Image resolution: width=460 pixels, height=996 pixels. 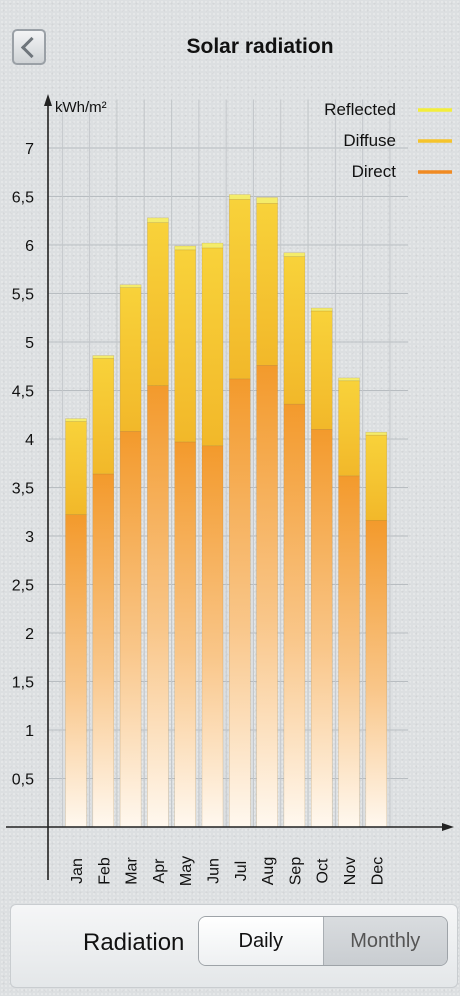 I want to click on header: Solar radiation, so click(x=230, y=46).